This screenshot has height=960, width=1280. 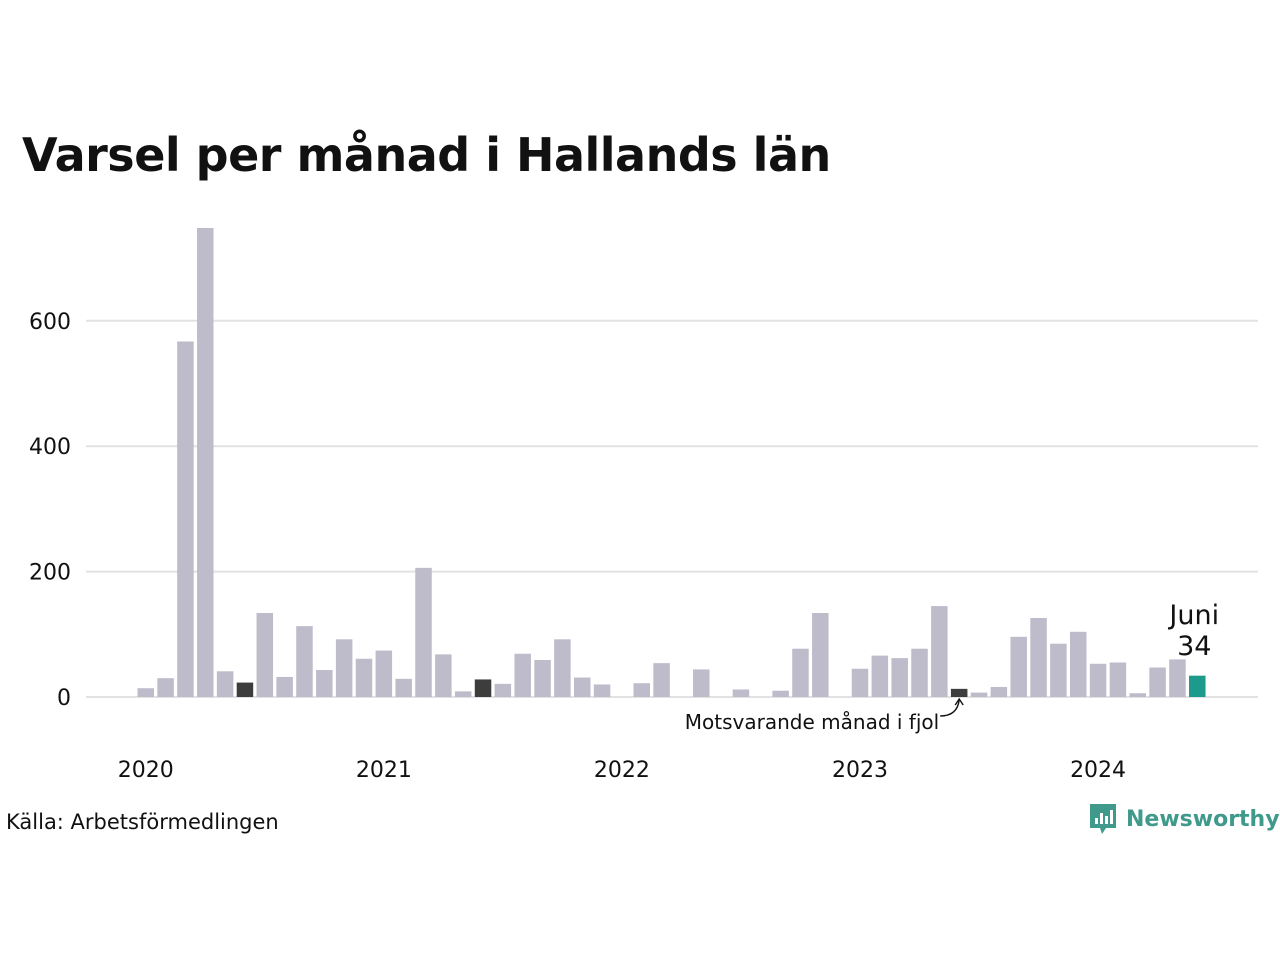 I want to click on x-tick-label: 2020, so click(x=146, y=770).